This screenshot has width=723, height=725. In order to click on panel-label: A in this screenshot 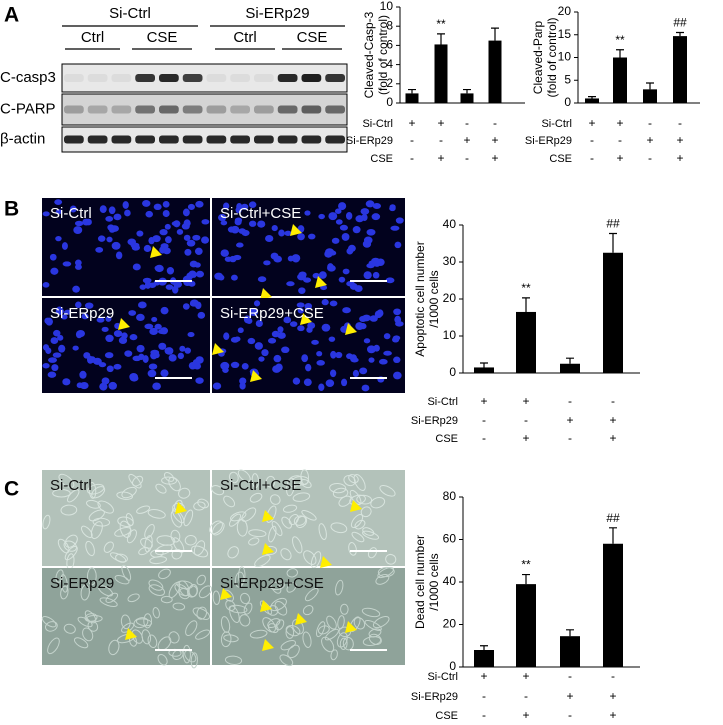, I will do `click(11, 15)`.